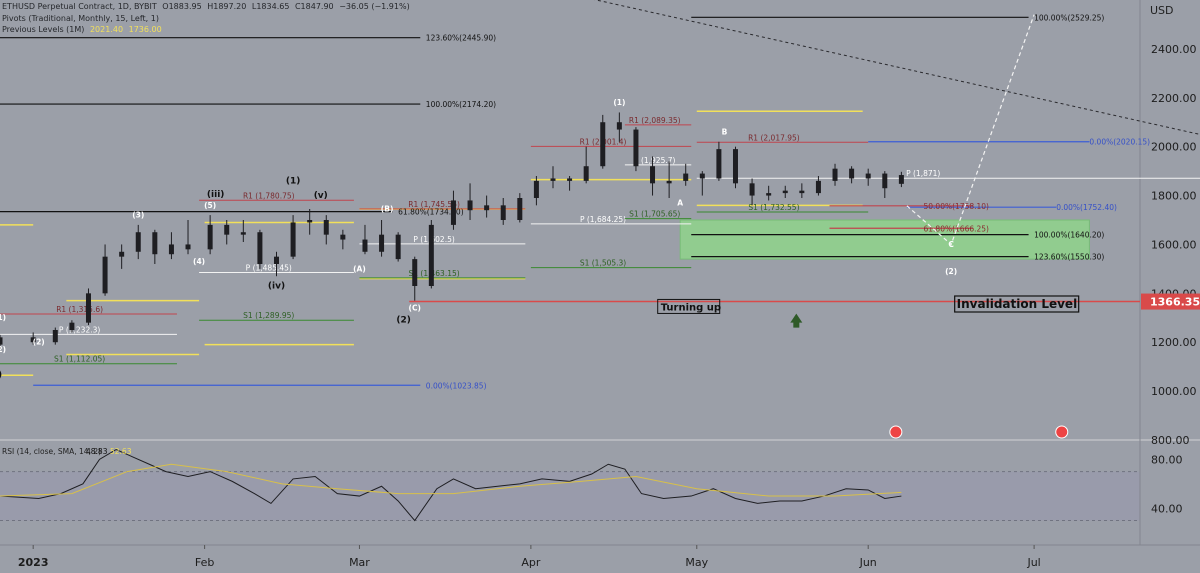  Describe the element at coordinates (1167, 459) in the screenshot. I see `rsi-tick-label: 80.00` at that location.